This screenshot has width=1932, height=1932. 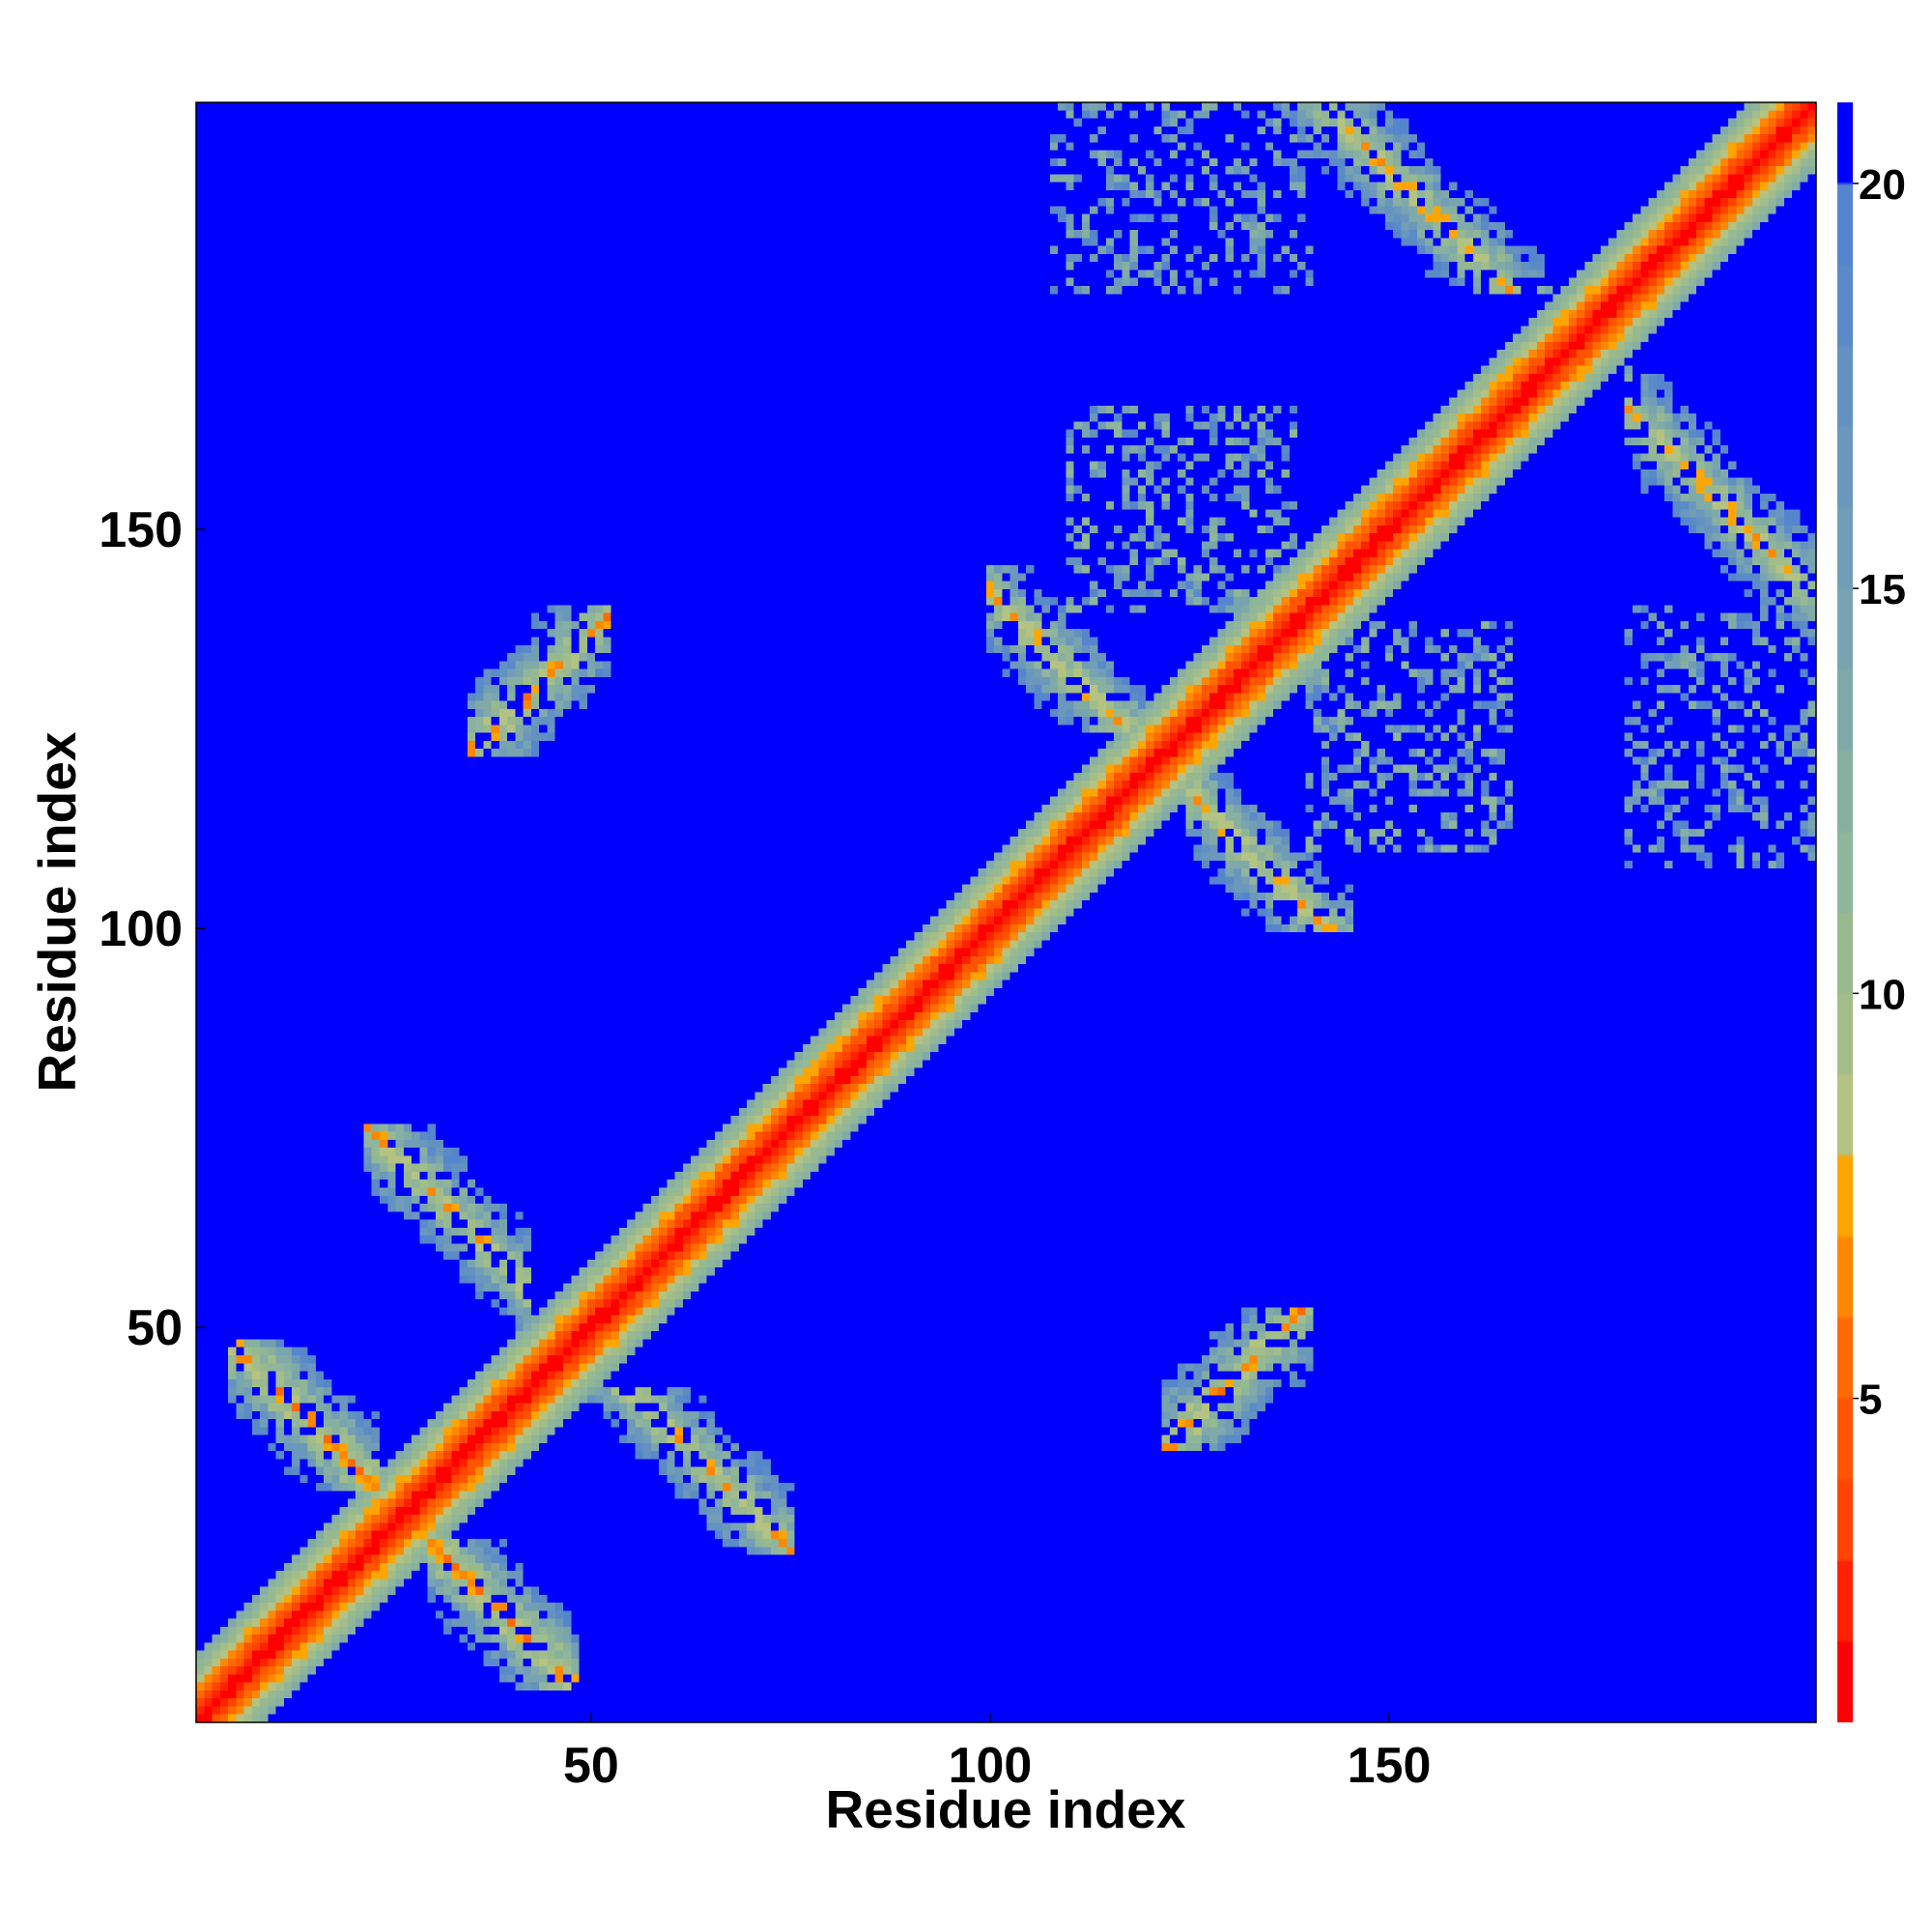 What do you see at coordinates (141, 929) in the screenshot?
I see `y-tick-label: 100` at bounding box center [141, 929].